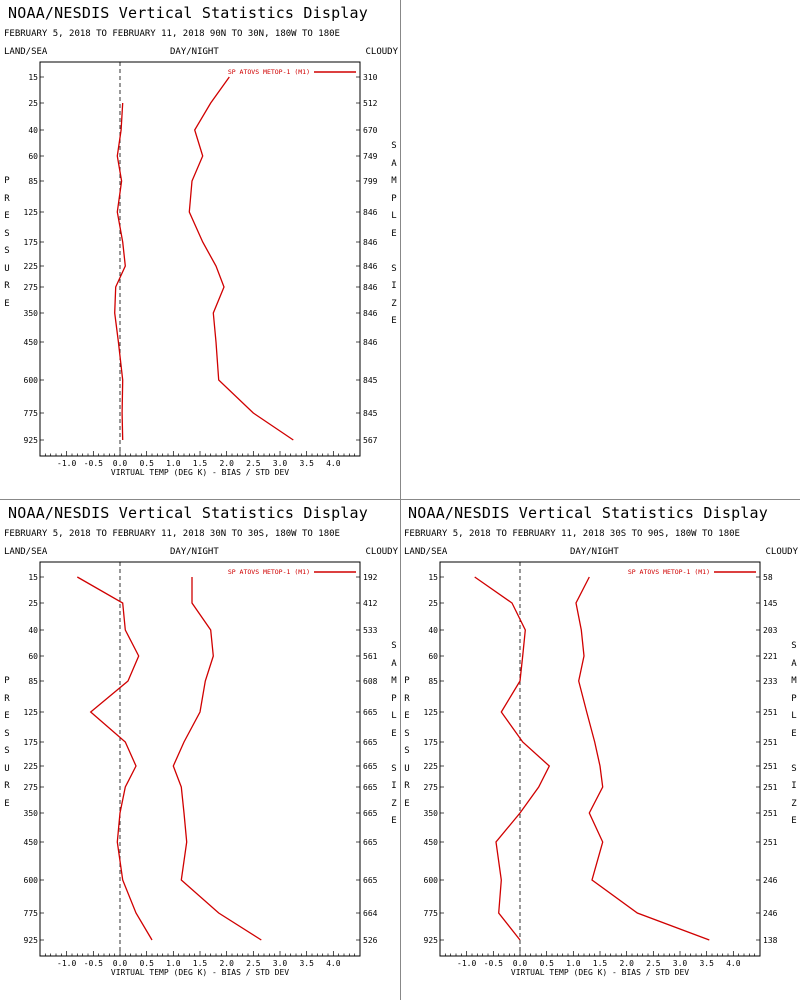 Image resolution: width=800 pixels, height=1000 pixels. I want to click on chart-title: NOAA/NESDIS Vertical Statistics Display, so click(188, 13).